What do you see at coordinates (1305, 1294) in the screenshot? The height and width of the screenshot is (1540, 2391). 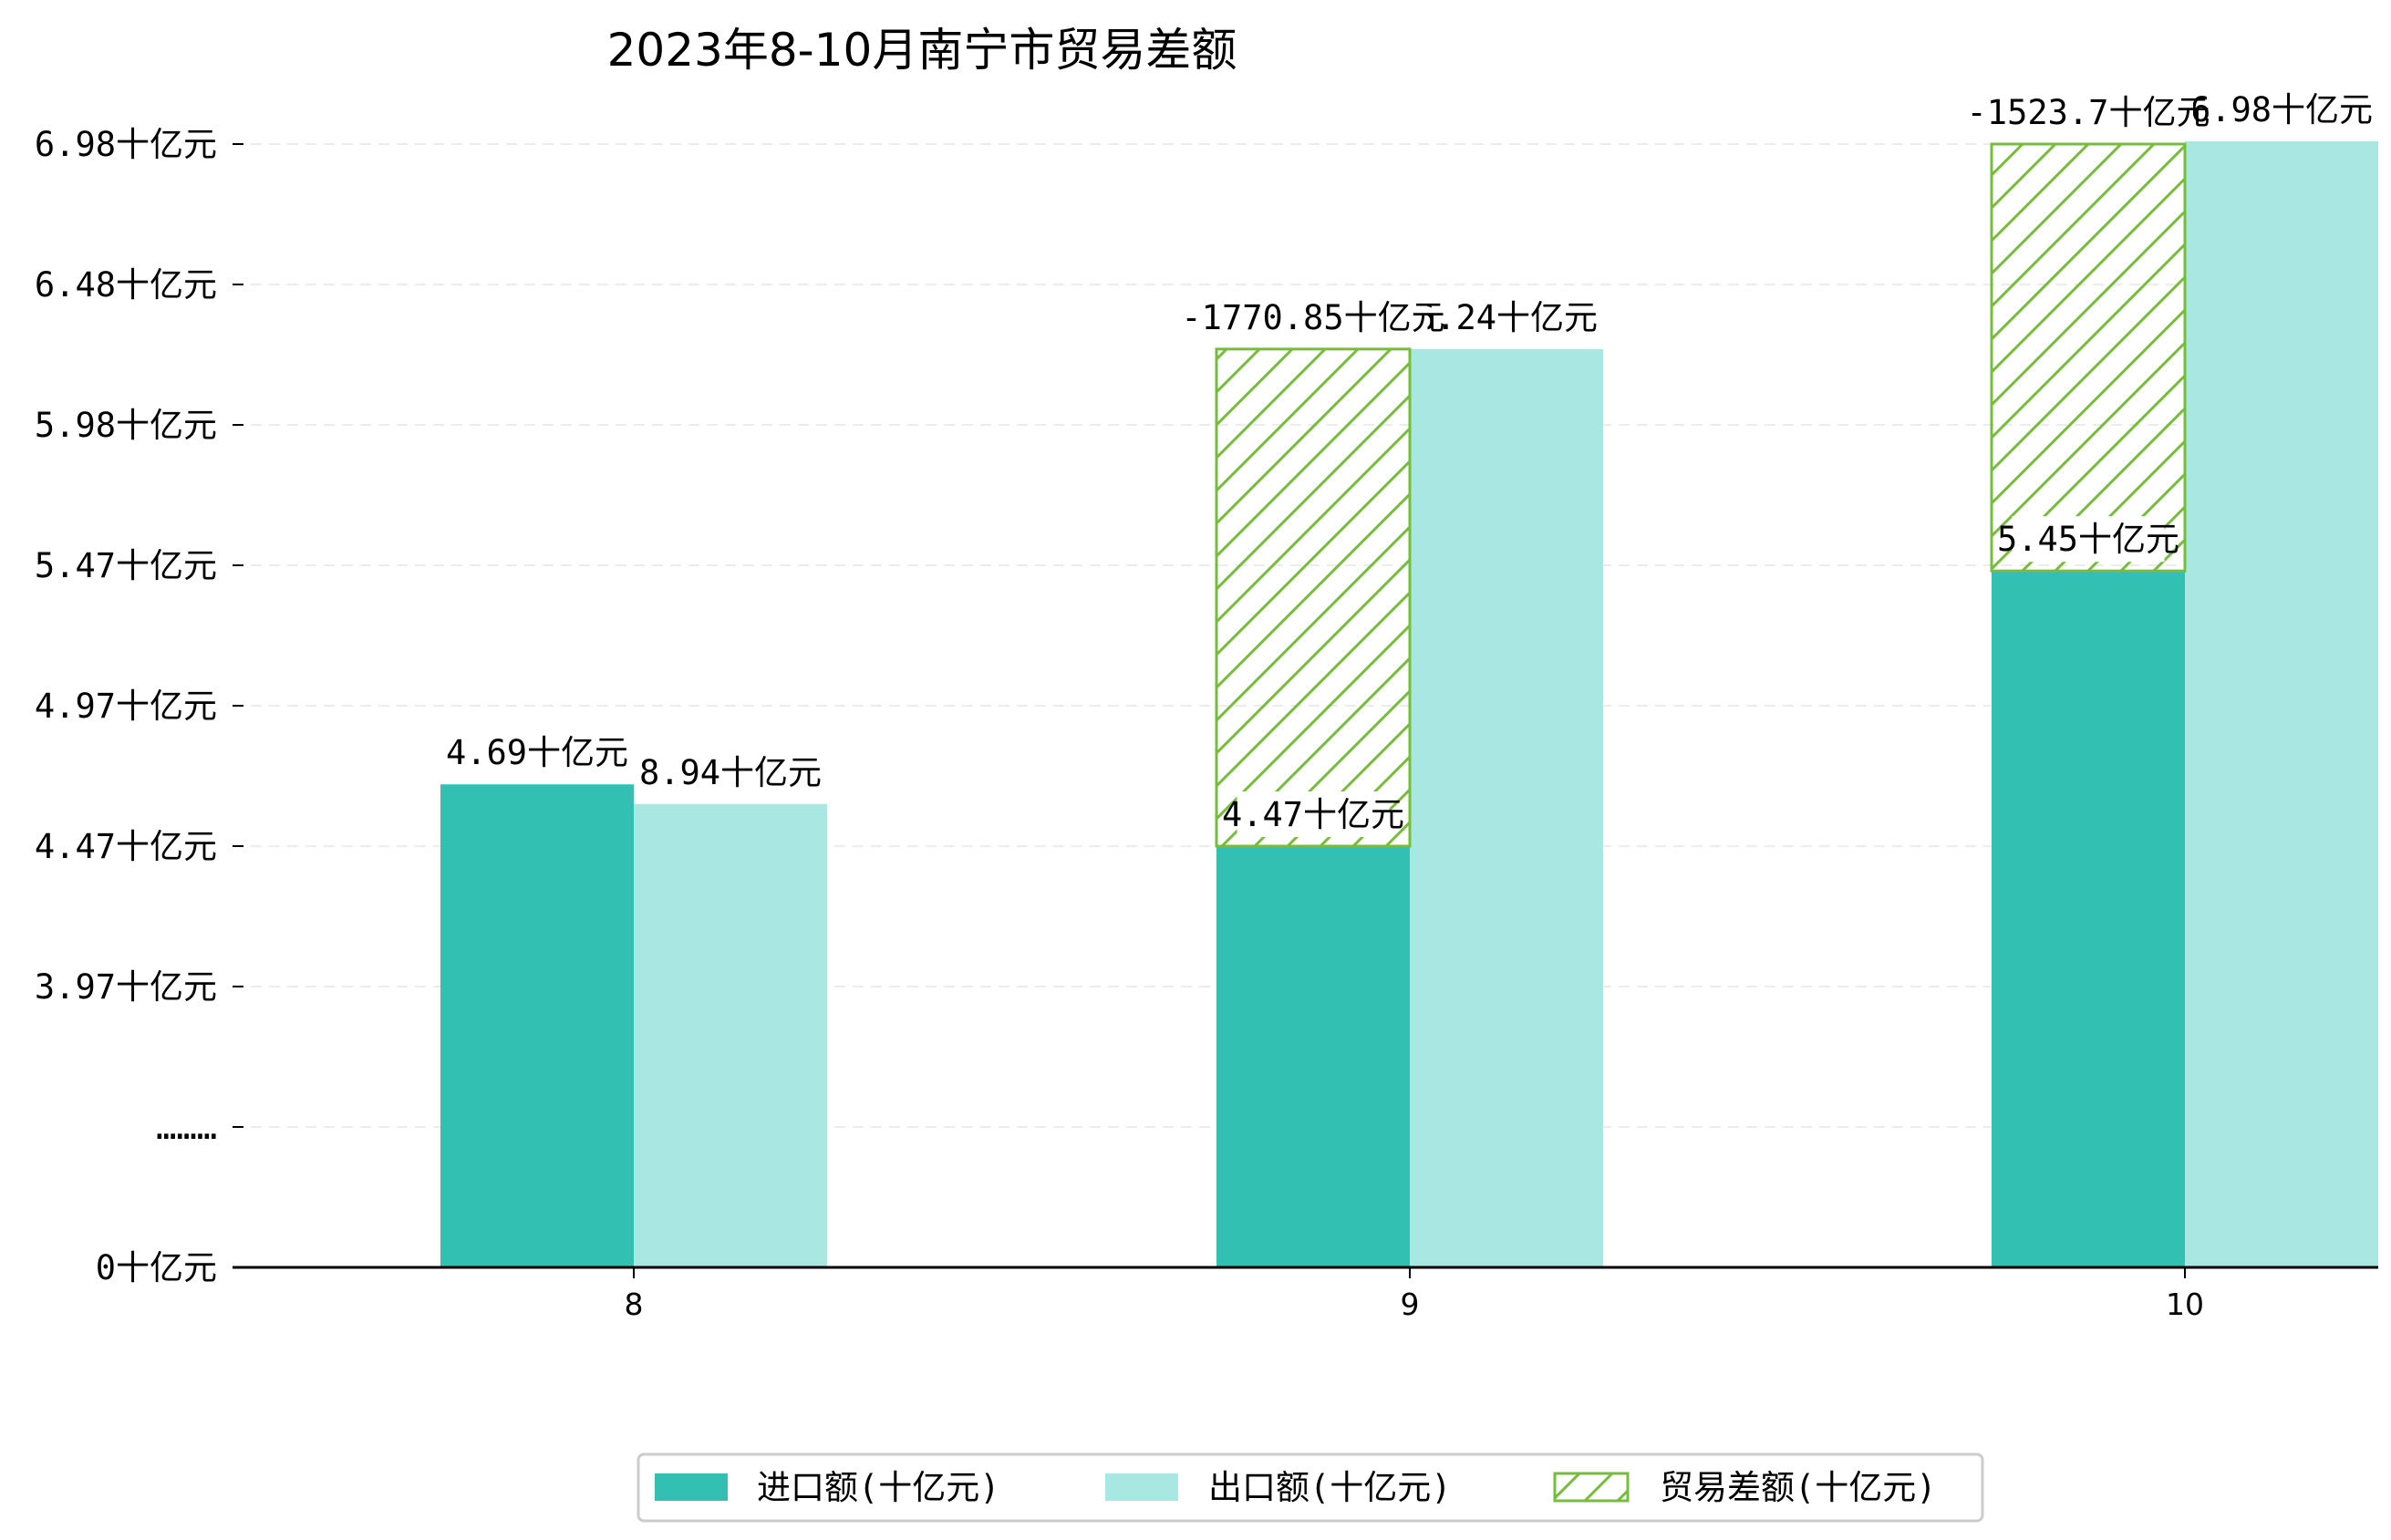 I see `x-axis: 8 9 10` at bounding box center [1305, 1294].